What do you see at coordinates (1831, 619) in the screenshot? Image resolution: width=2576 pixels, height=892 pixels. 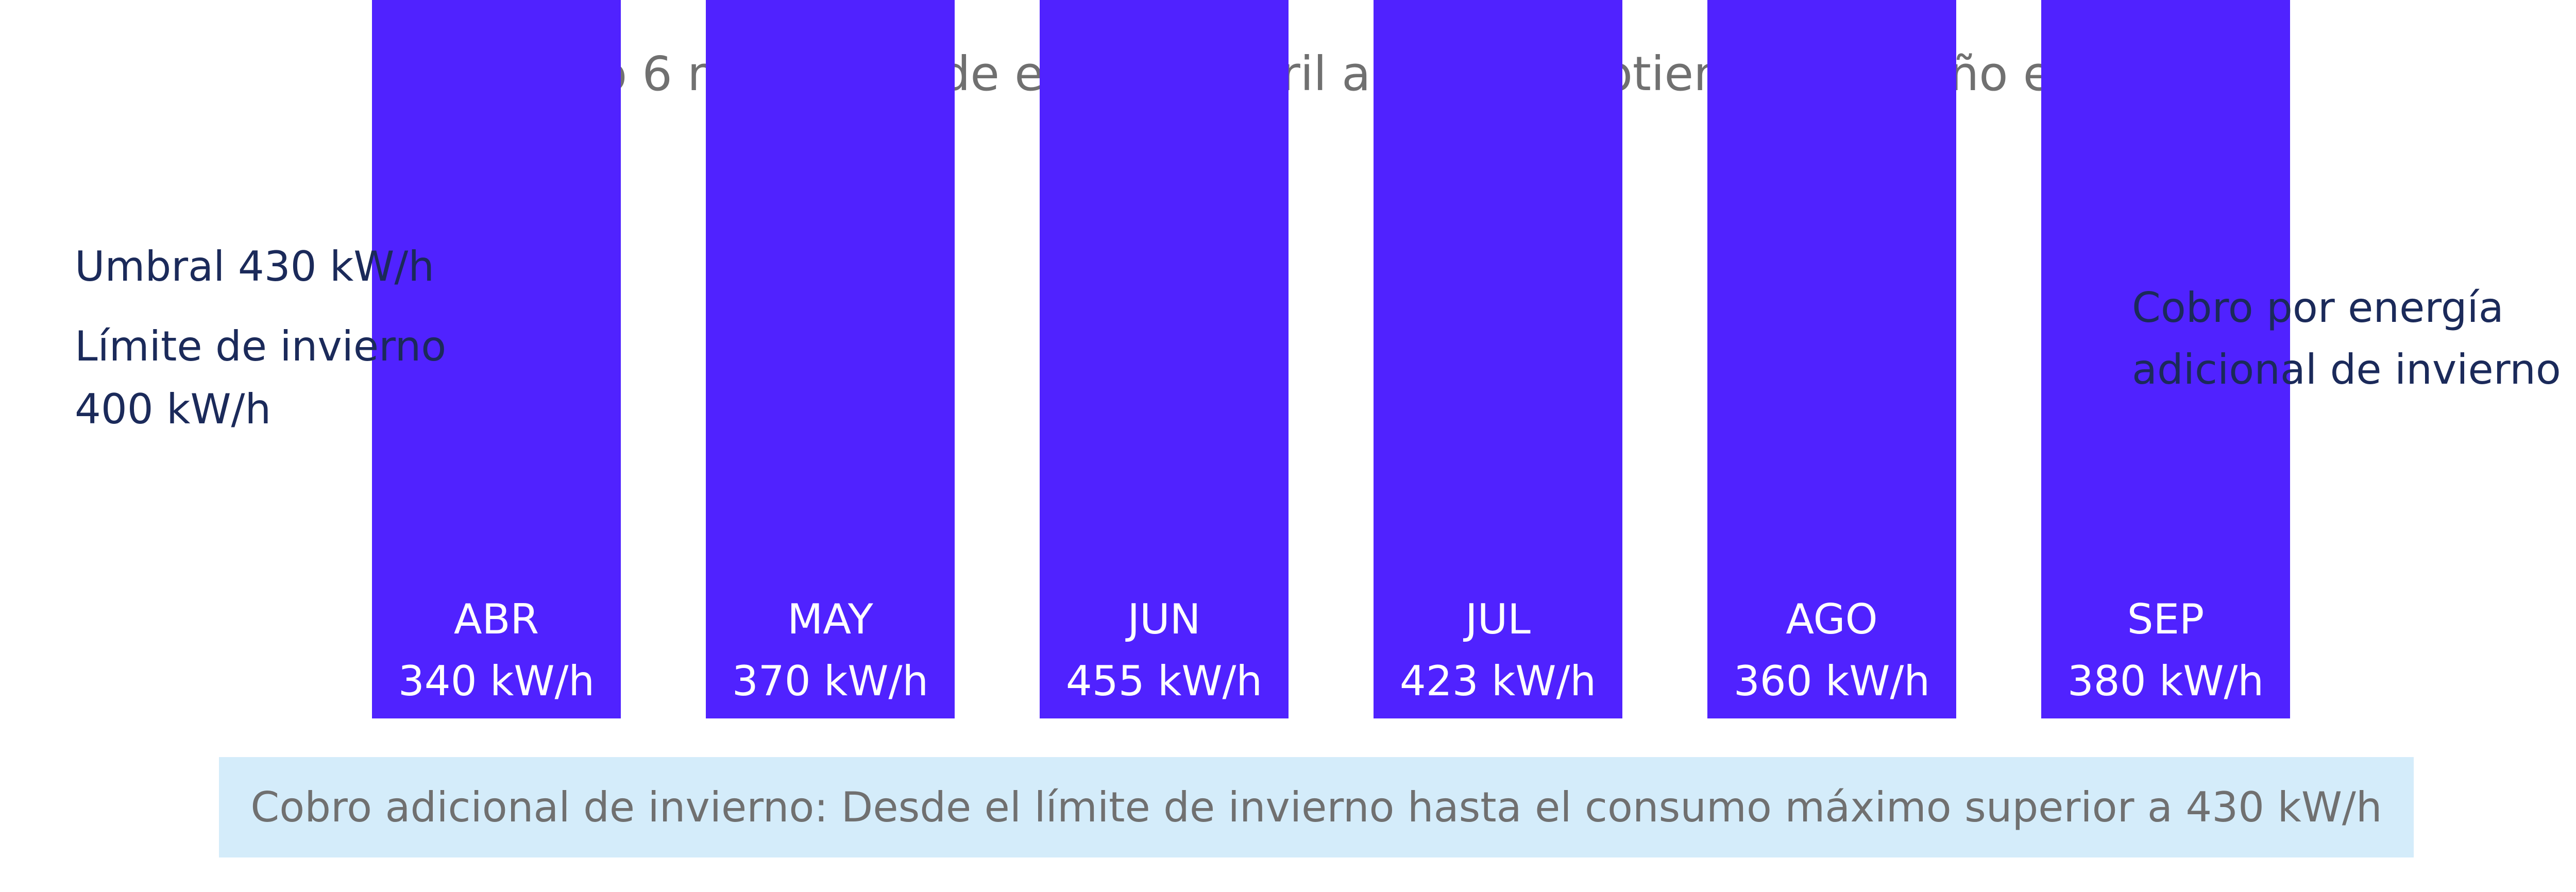 I see `bar-category-label: AGO` at bounding box center [1831, 619].